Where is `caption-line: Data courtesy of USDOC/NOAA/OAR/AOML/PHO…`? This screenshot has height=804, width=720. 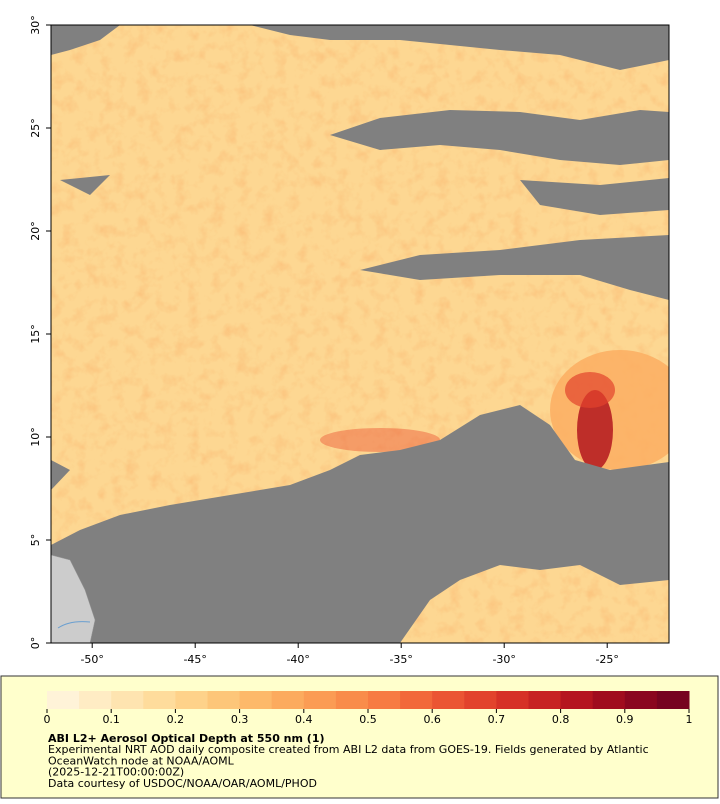 caption-line: Data courtesy of USDOC/NOAA/OAR/AOML/PHO… is located at coordinates (182, 783).